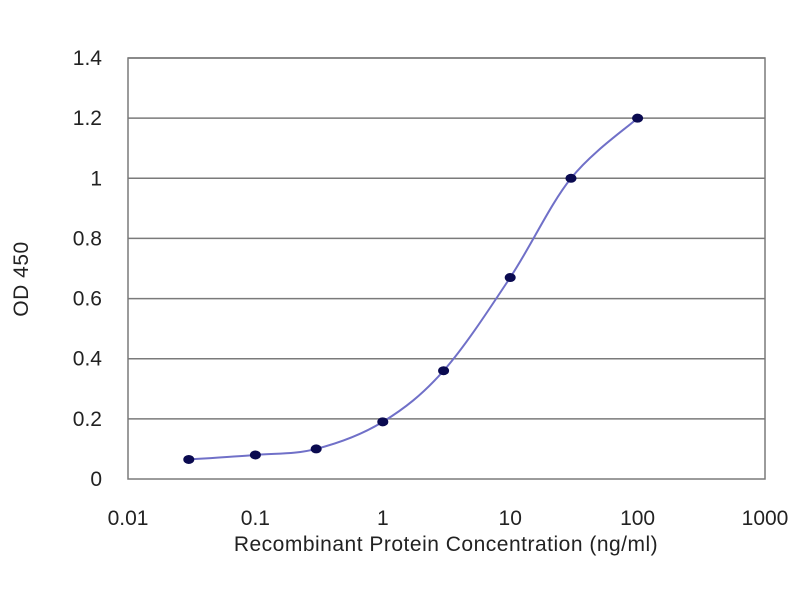 This screenshot has width=800, height=600. Describe the element at coordinates (448, 518) in the screenshot. I see `x-tick-labels: 0.01 0.1 1 10 100 1000` at that location.